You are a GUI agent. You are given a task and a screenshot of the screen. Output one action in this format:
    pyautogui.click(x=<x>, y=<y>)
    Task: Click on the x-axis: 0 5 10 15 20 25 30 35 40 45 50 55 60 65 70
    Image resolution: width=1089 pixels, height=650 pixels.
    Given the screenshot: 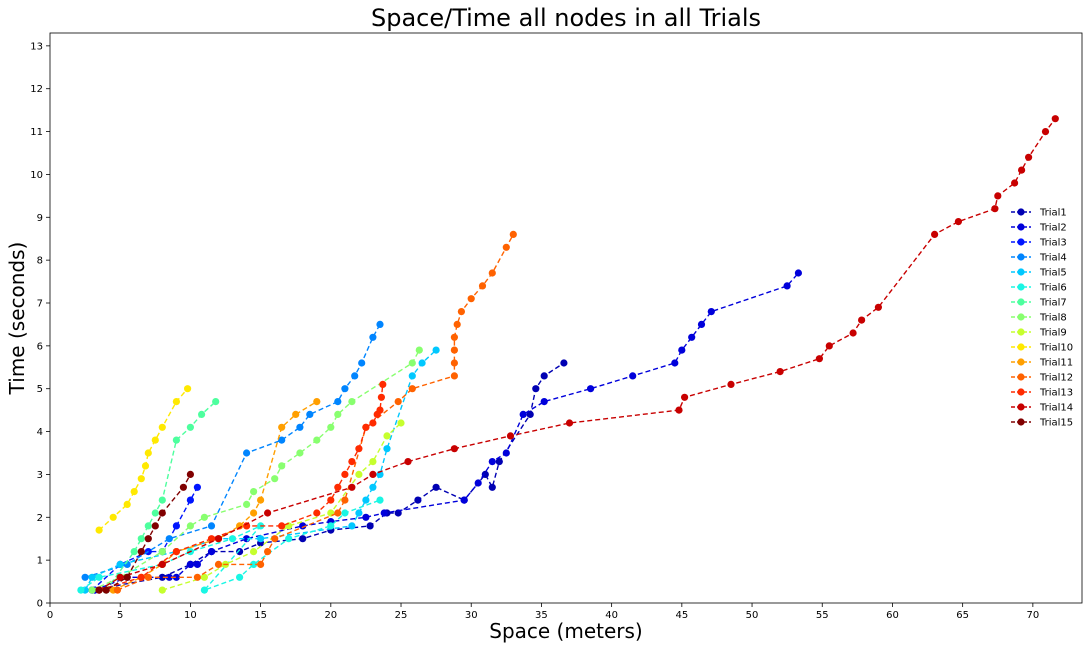 What is the action you would take?
    pyautogui.click(x=543, y=612)
    